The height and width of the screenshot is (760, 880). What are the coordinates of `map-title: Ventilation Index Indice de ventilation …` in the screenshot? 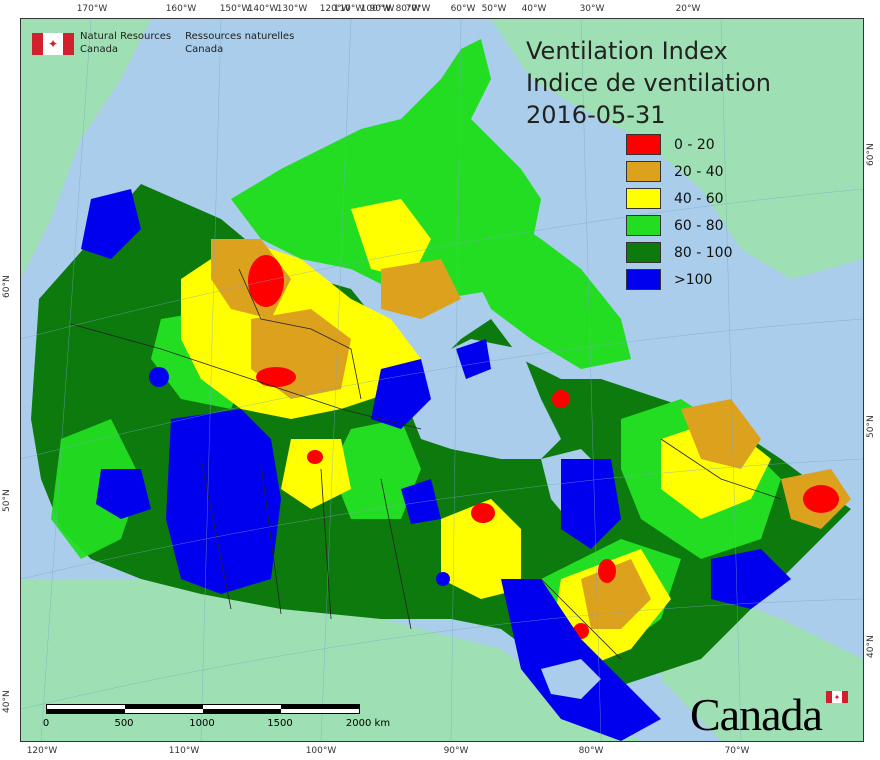 It's located at (648, 83).